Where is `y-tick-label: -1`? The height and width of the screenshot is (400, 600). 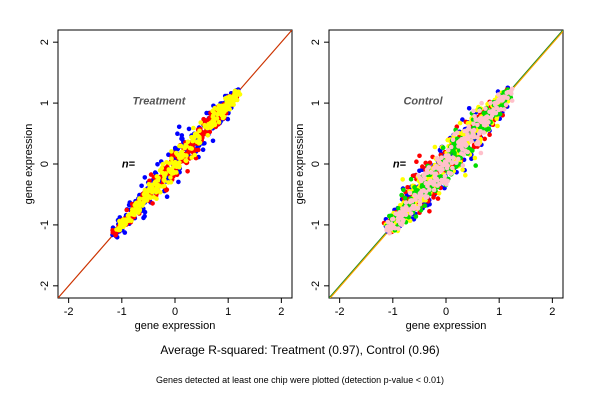 y-tick-label: -1 is located at coordinates (45, 225).